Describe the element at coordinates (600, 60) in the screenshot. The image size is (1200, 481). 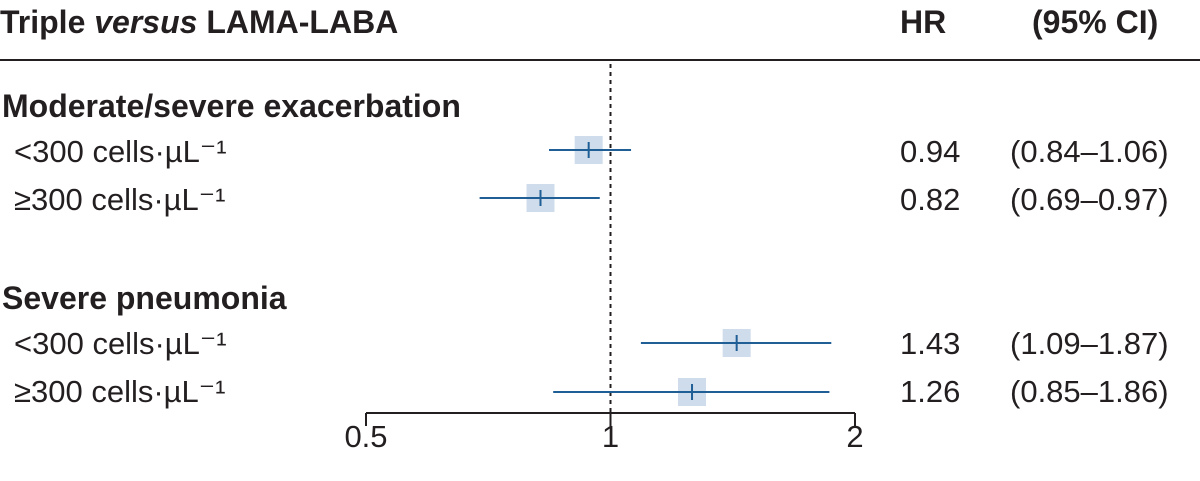
I see `header-rule` at that location.